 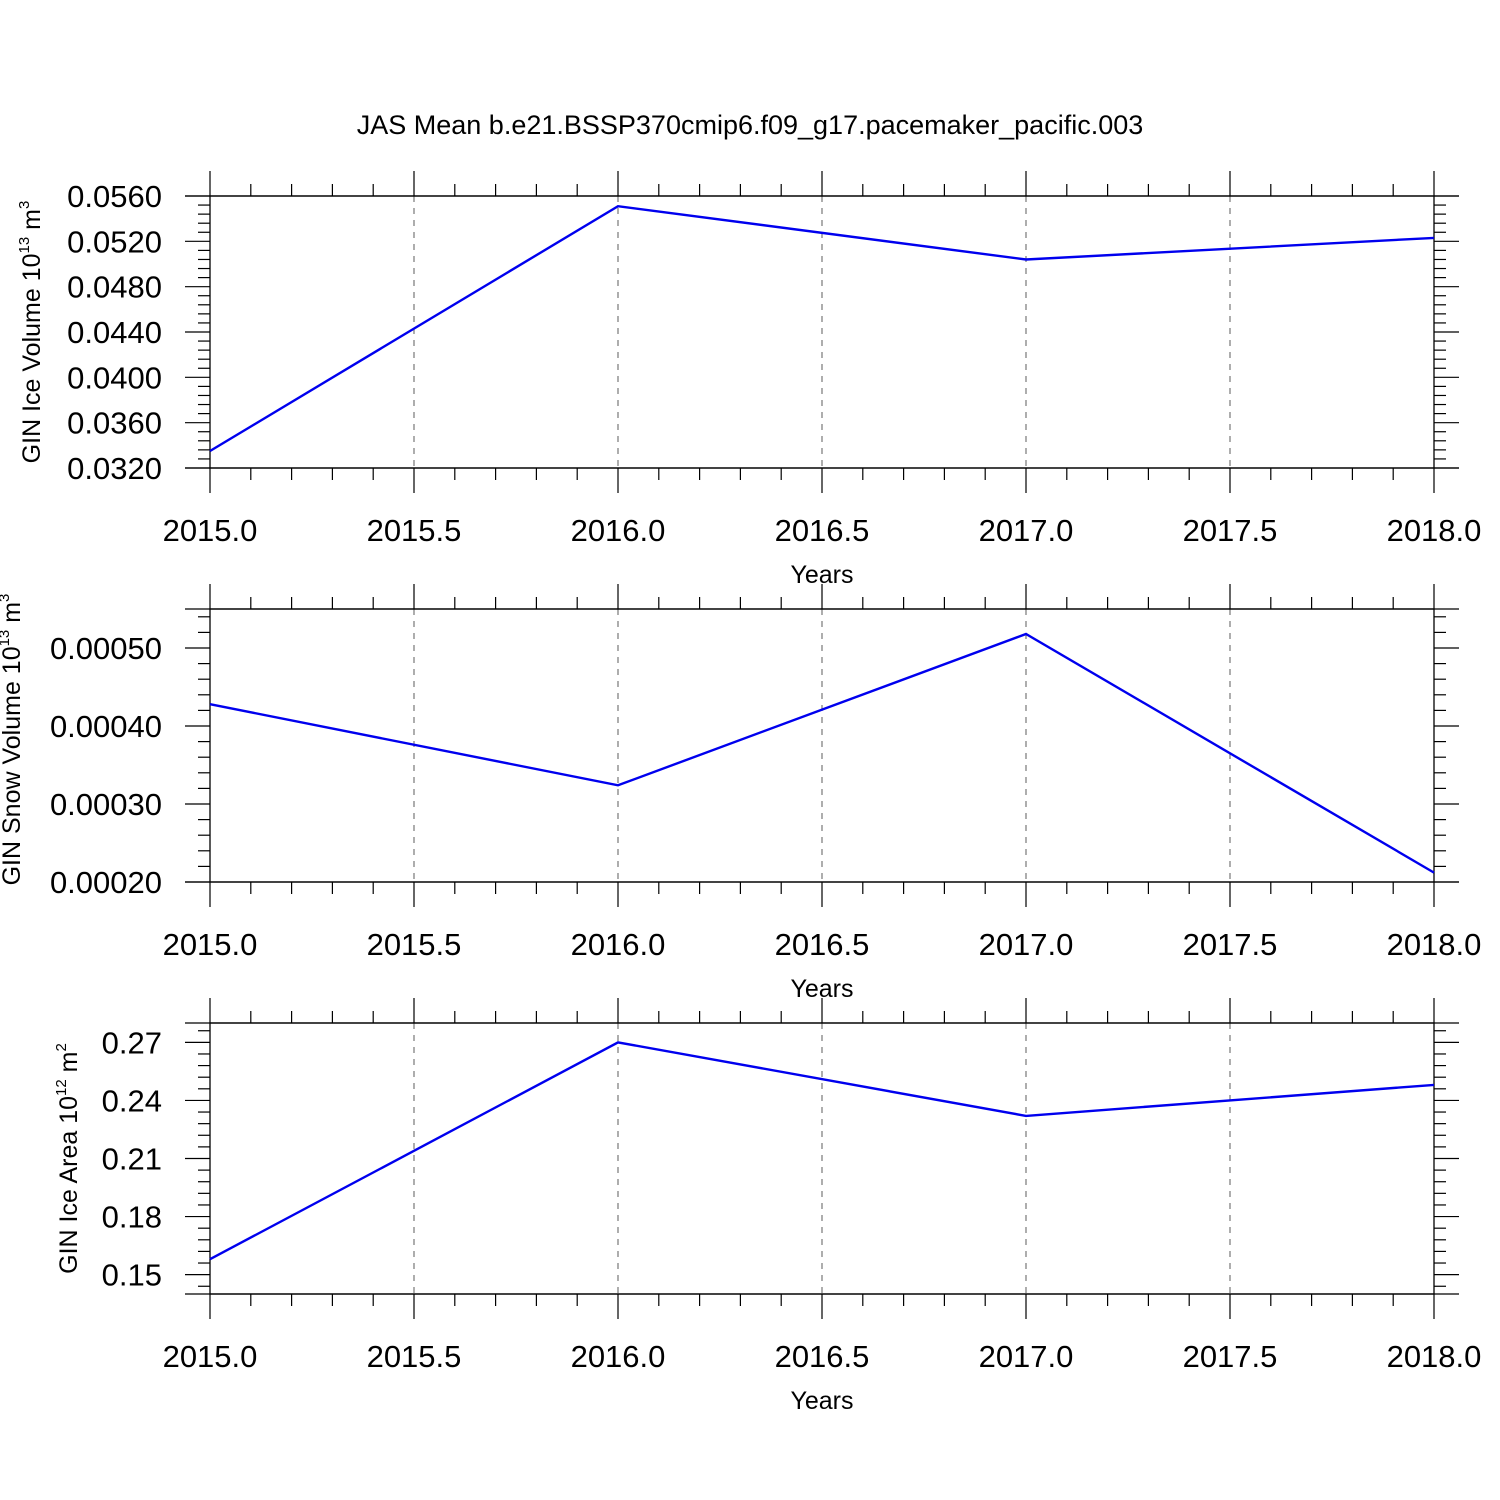 I want to click on y-axis-label-part: 2, so click(x=61, y=1047).